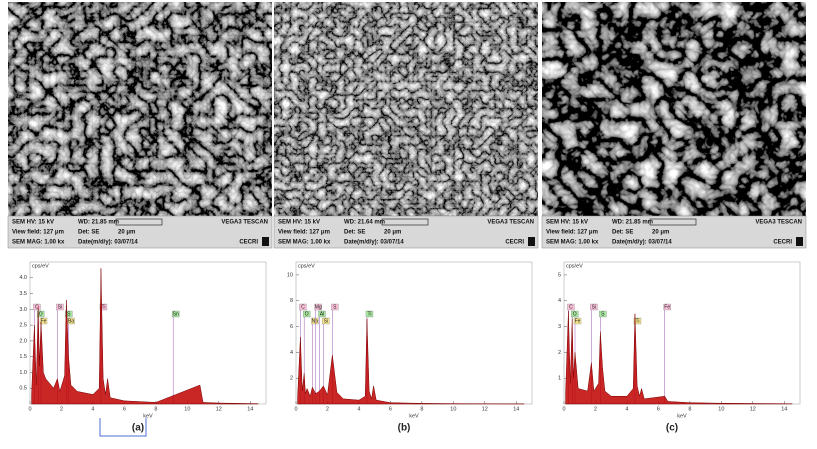 This screenshot has width=817, height=449. What do you see at coordinates (23, 278) in the screenshot?
I see `y-tick-label: 4.0` at bounding box center [23, 278].